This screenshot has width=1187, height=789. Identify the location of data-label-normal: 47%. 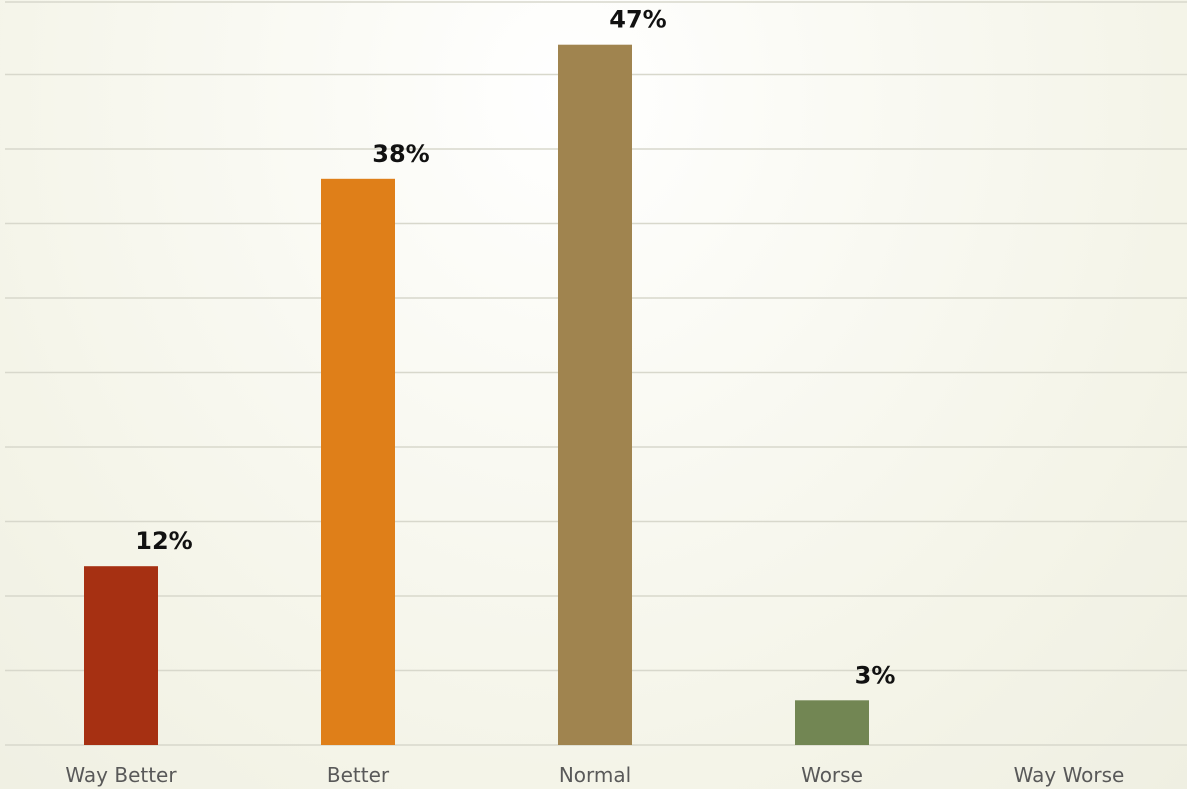
(637, 20).